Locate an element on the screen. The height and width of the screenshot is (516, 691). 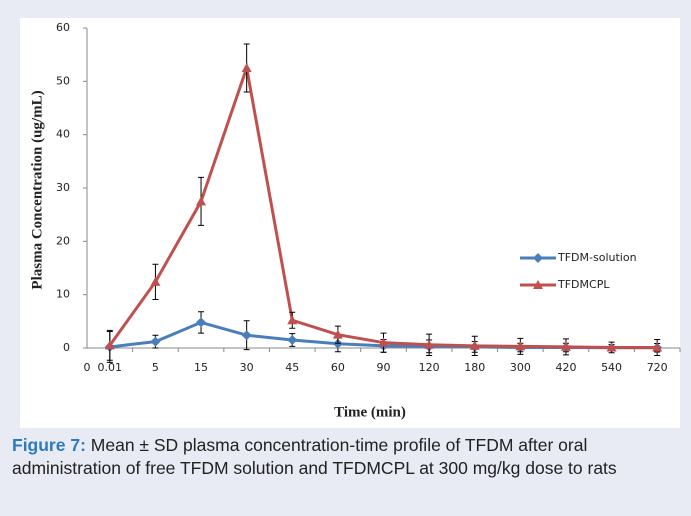
x-tick-label: 5 is located at coordinates (155, 367).